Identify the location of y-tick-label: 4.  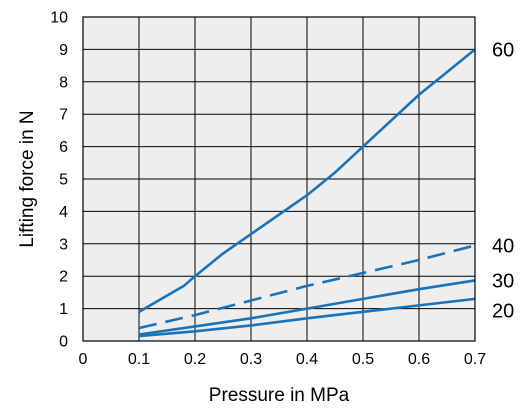
(63, 212).